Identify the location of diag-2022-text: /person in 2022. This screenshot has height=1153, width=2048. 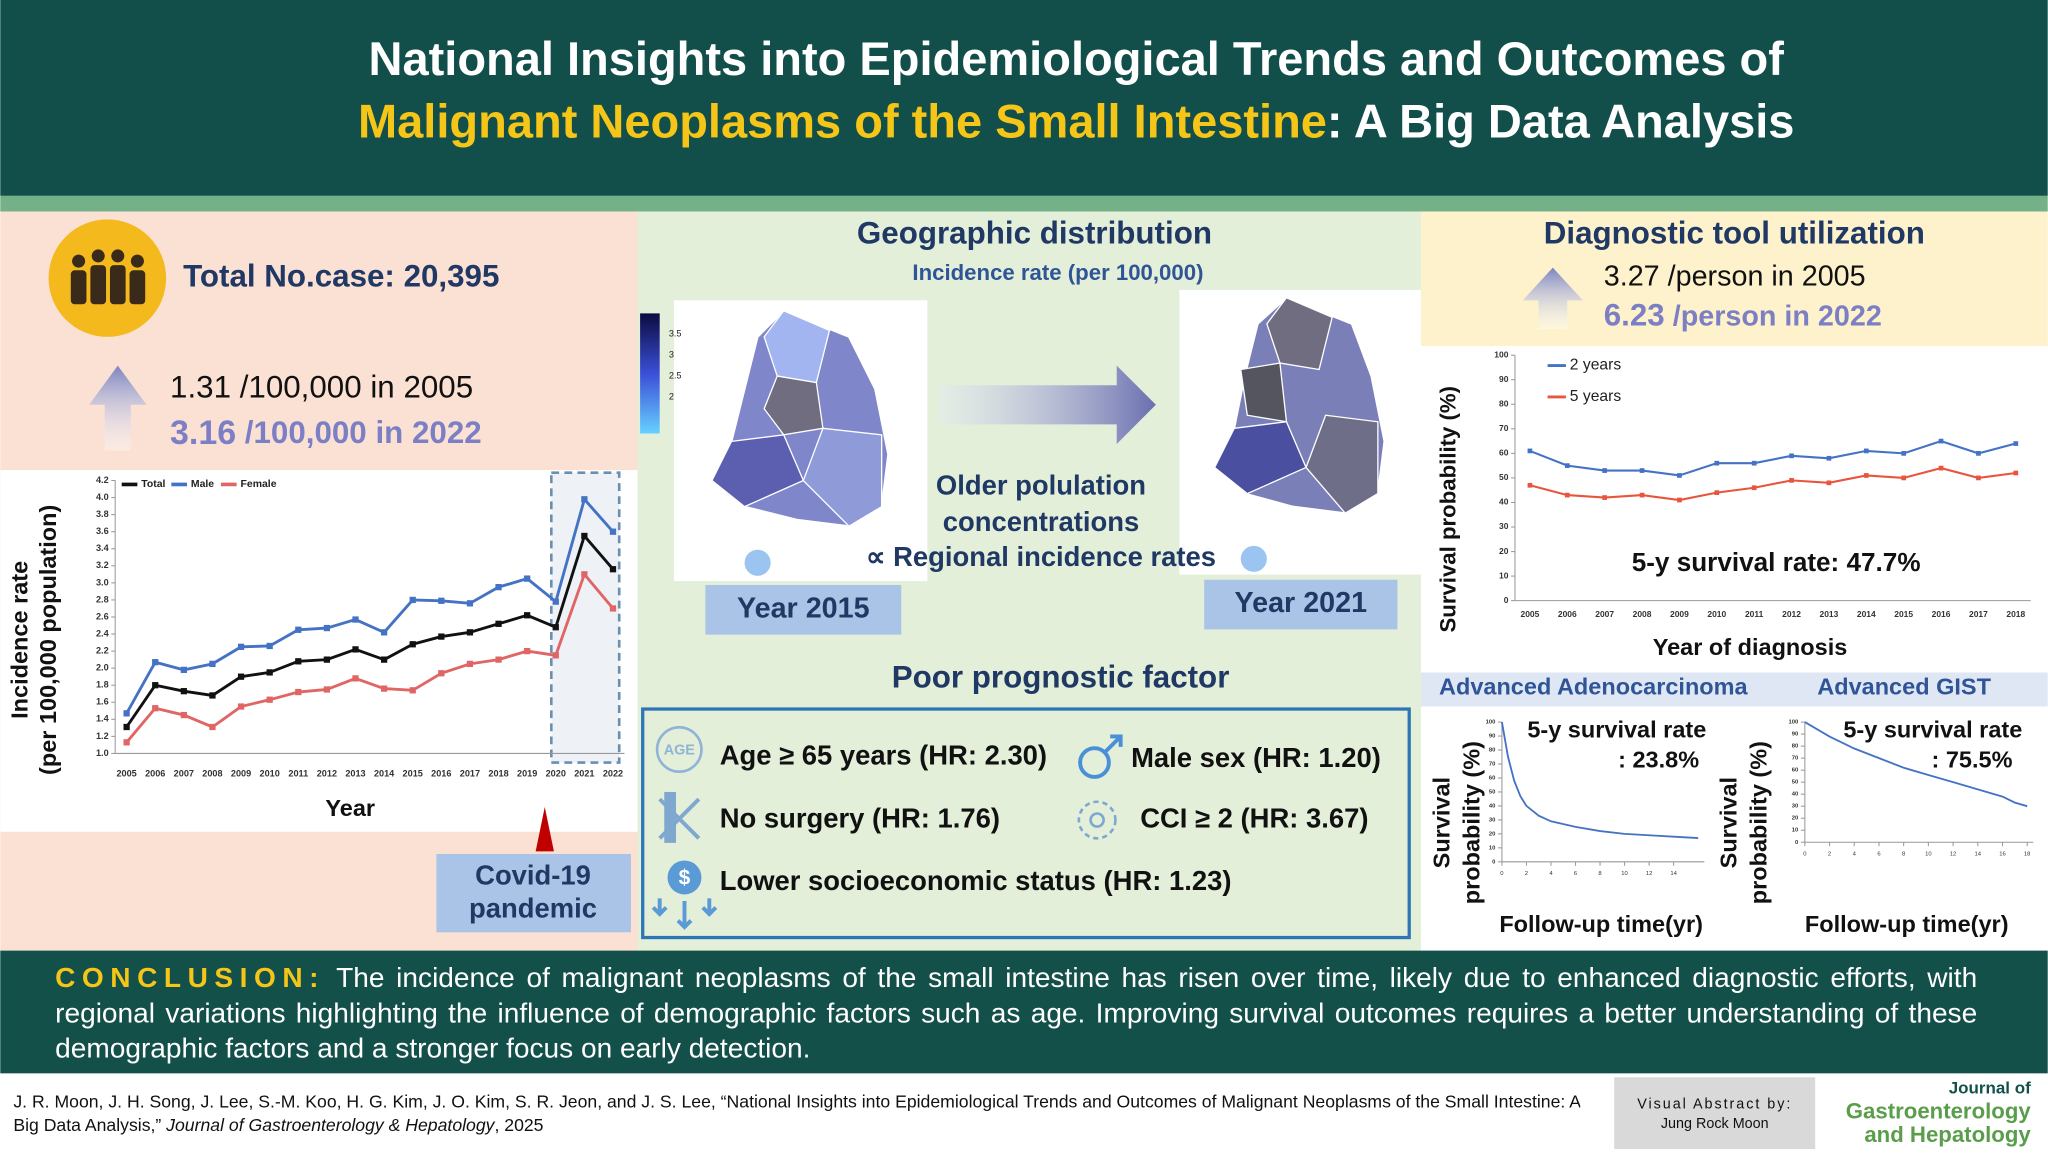
(1773, 316).